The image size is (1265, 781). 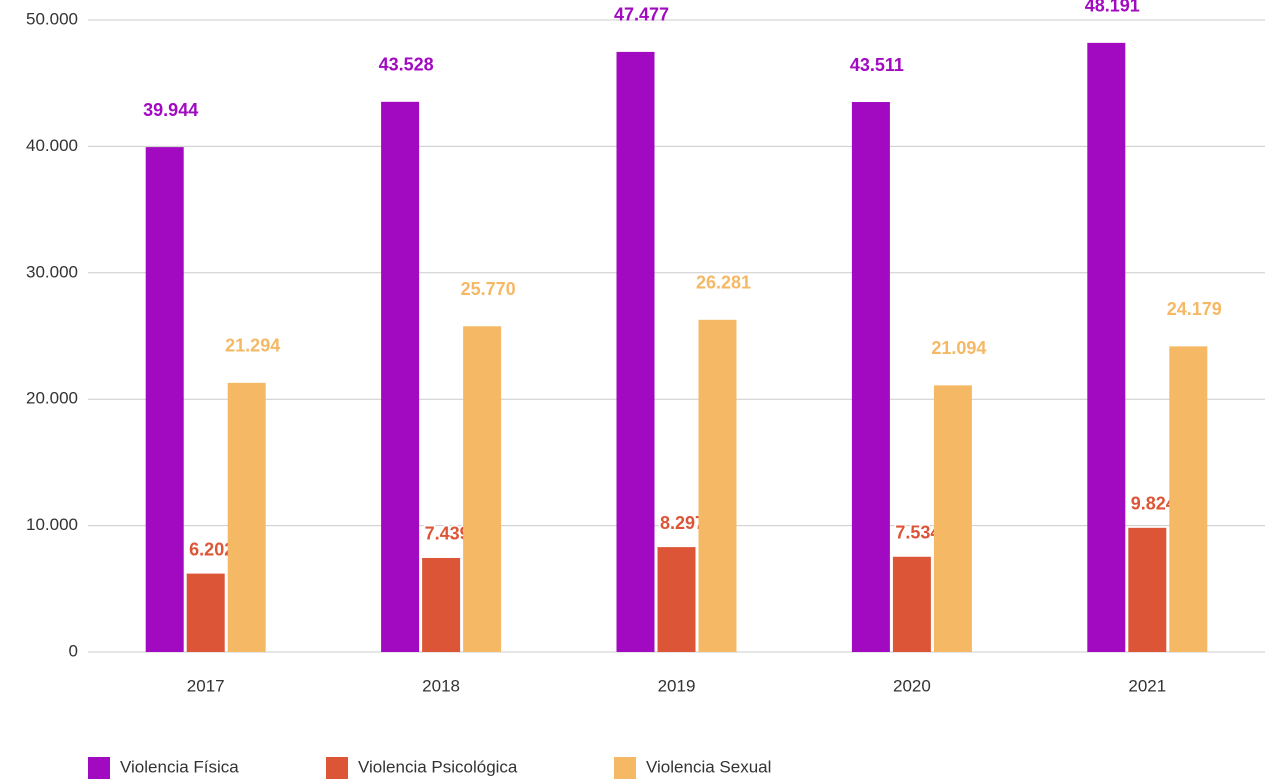 I want to click on y-tick-label: 20.000, so click(x=52, y=398).